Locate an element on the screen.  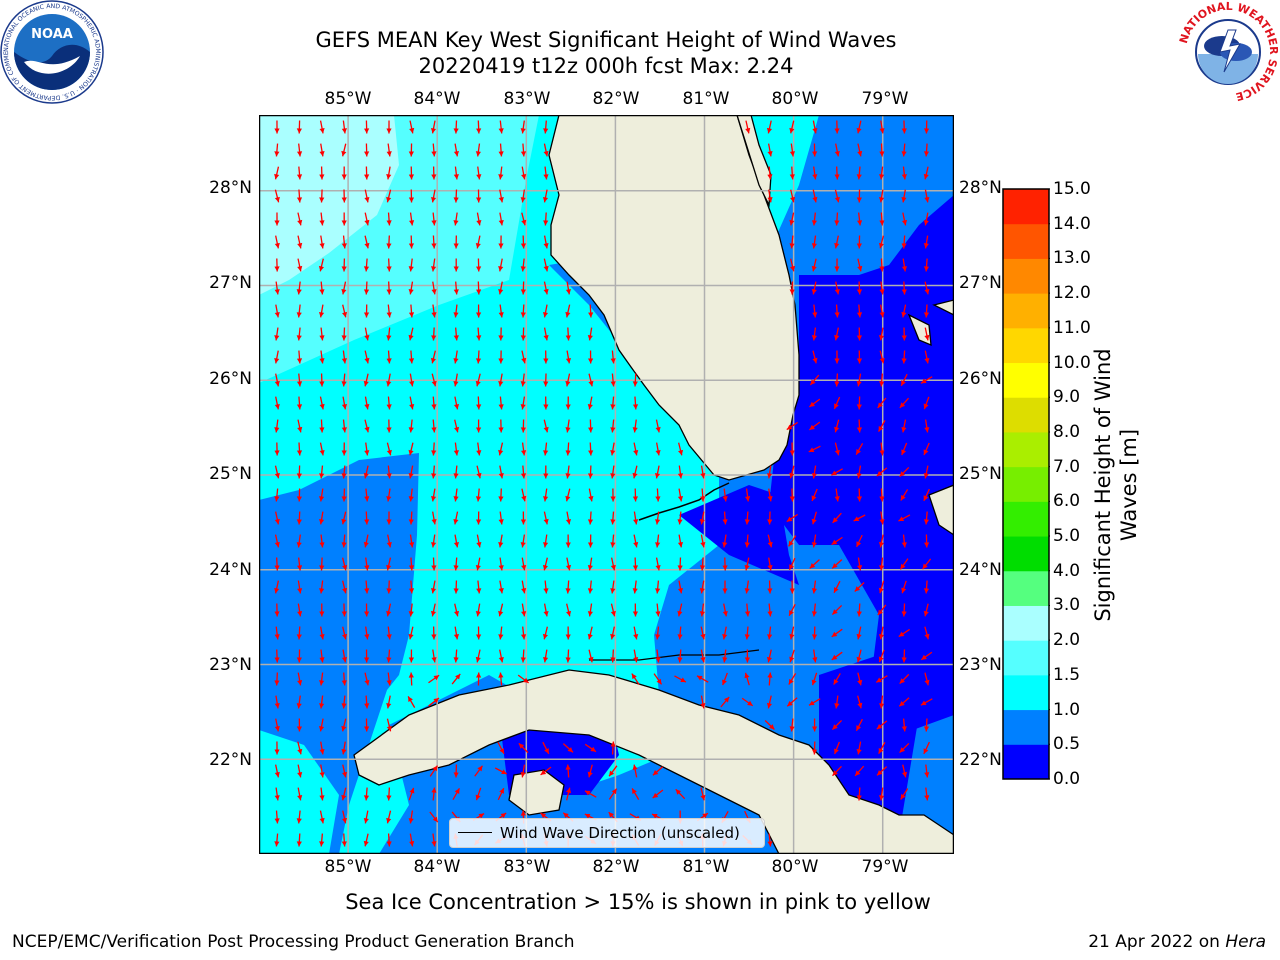
legend-line-swatch is located at coordinates (475, 832).